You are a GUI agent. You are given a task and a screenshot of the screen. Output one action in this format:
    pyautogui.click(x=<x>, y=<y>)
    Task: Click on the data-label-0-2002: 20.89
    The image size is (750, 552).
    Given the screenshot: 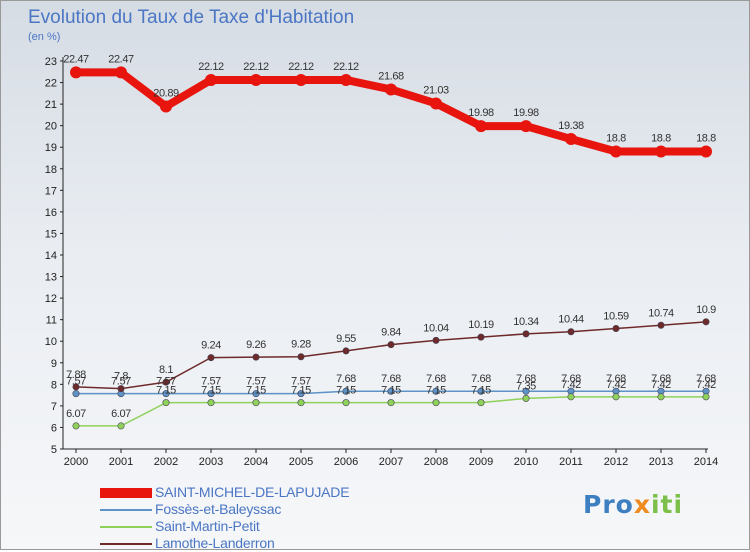 What is the action you would take?
    pyautogui.click(x=166, y=93)
    